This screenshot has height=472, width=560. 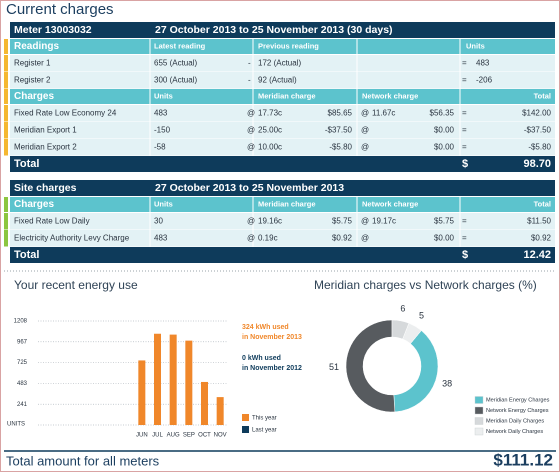 I want to click on annotation: 0 kWh used, so click(x=261, y=358).